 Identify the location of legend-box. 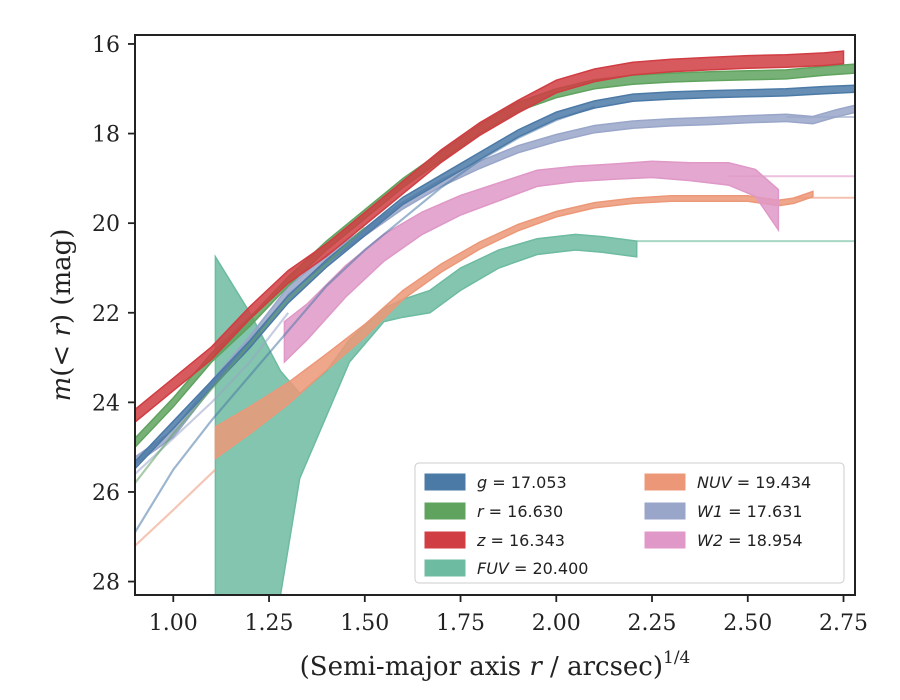
(629, 523).